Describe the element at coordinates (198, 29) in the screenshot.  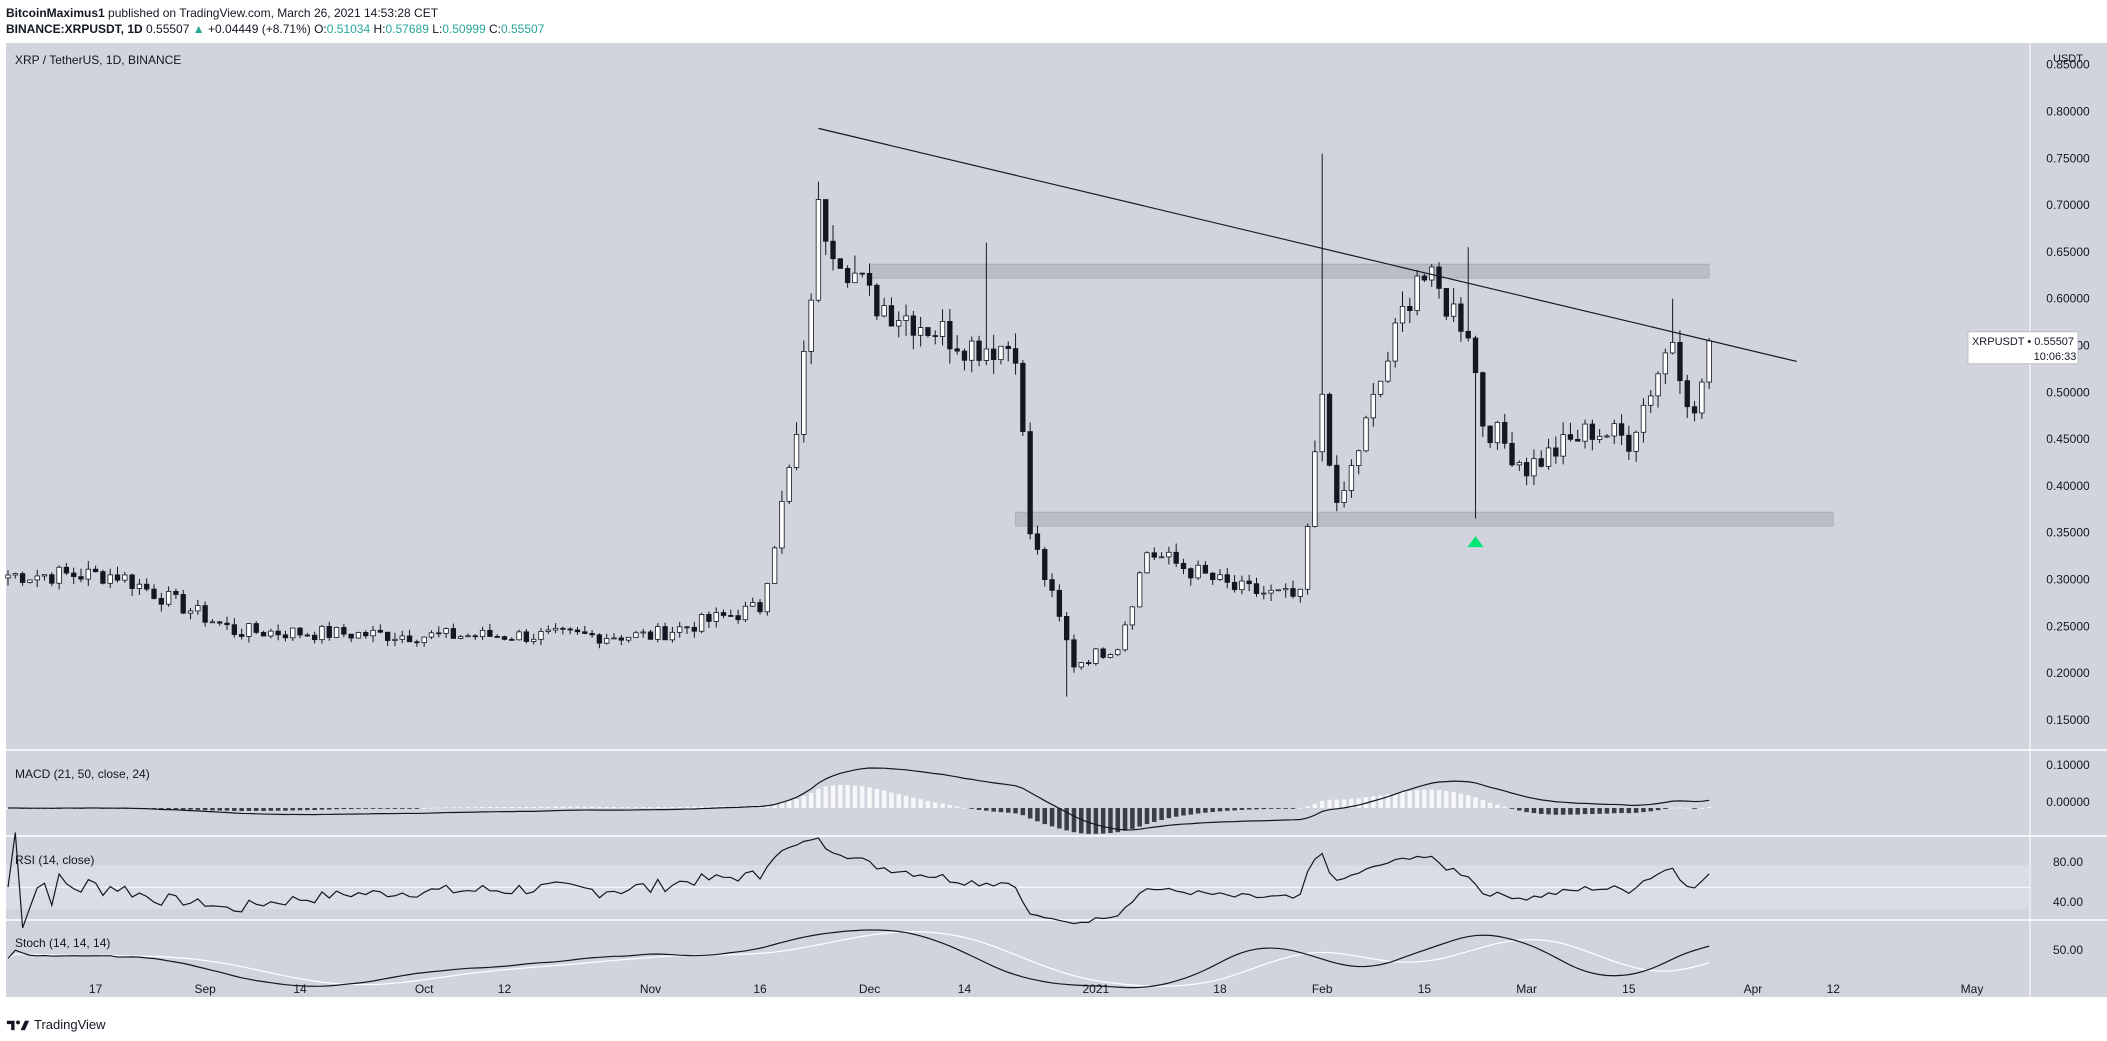
I see `change-arrow-icon: ▲` at that location.